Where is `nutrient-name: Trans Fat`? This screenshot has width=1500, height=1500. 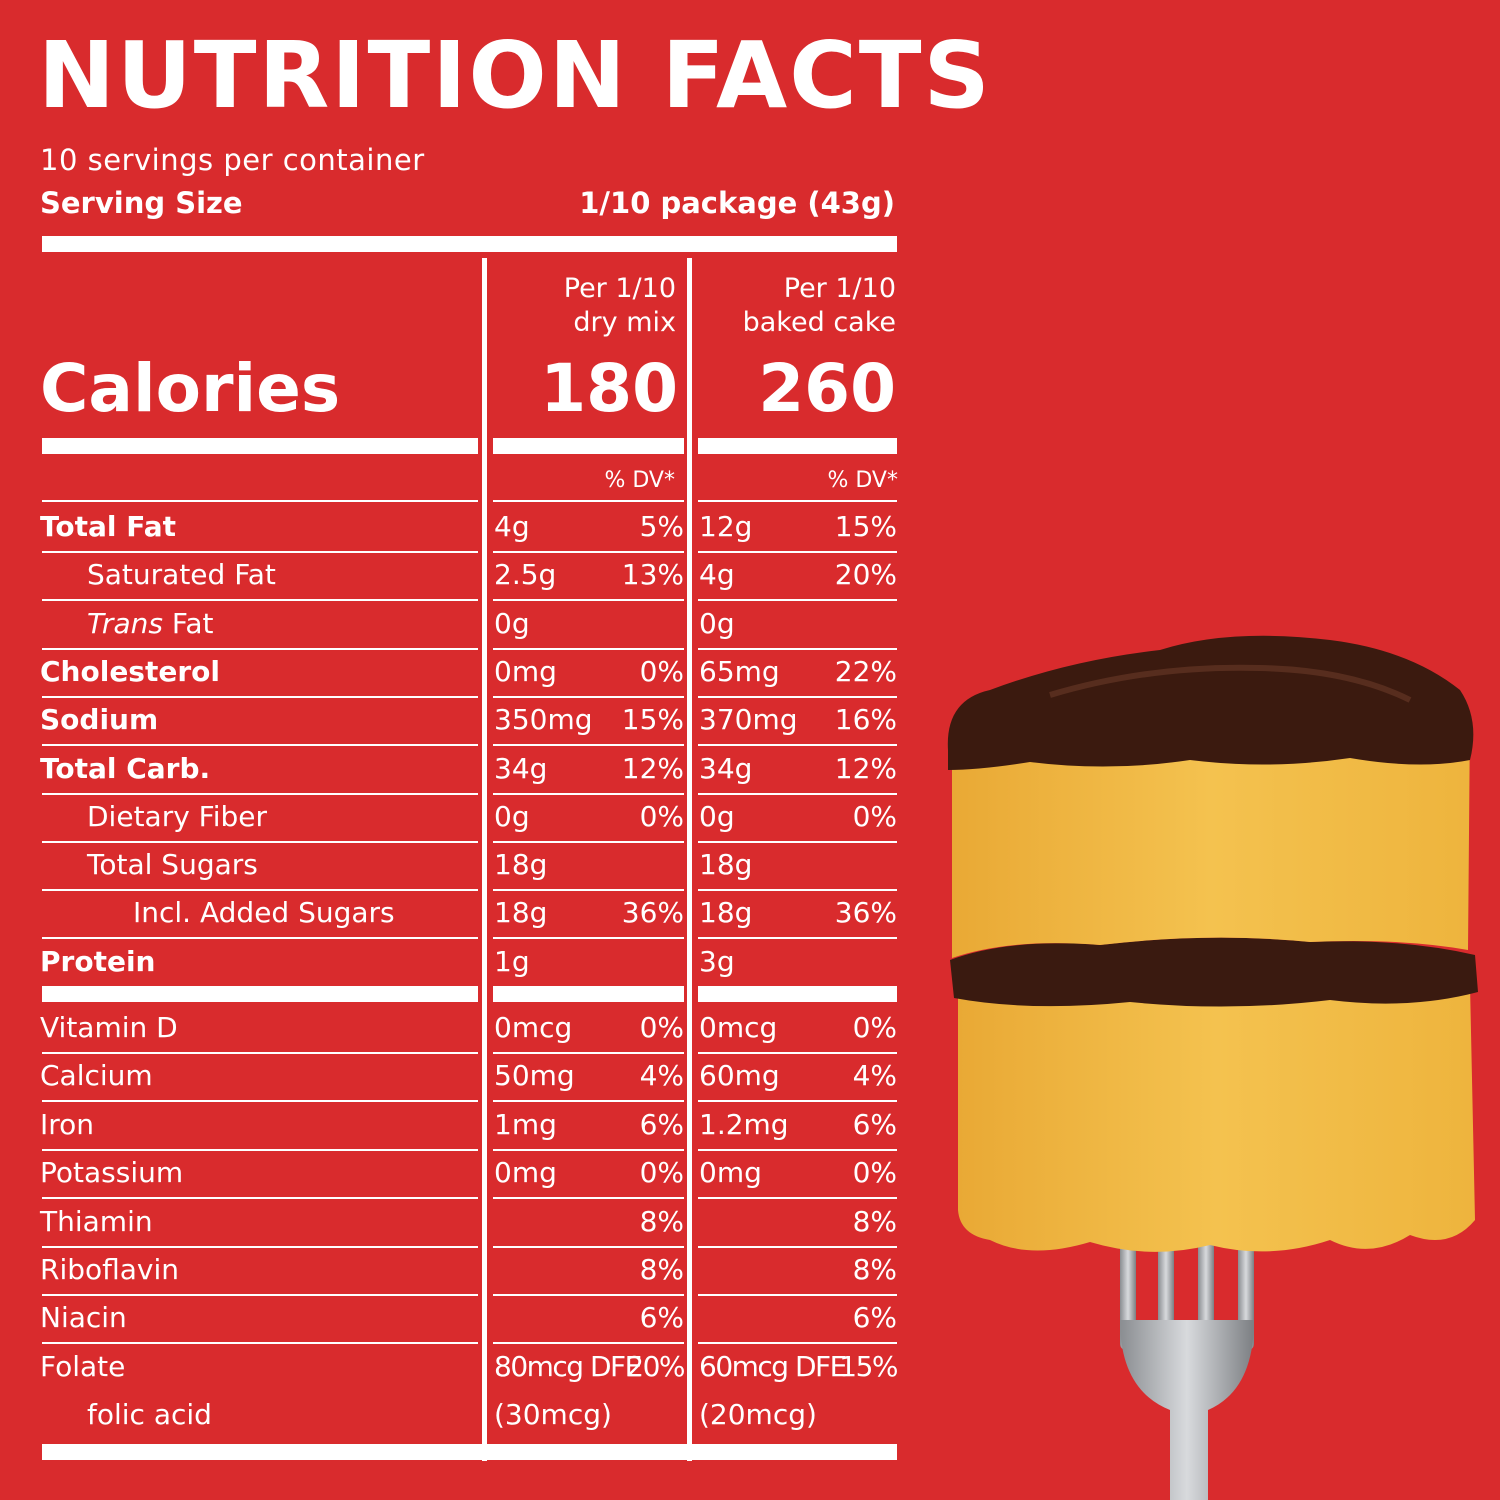 nutrient-name: Trans Fat is located at coordinates (150, 623).